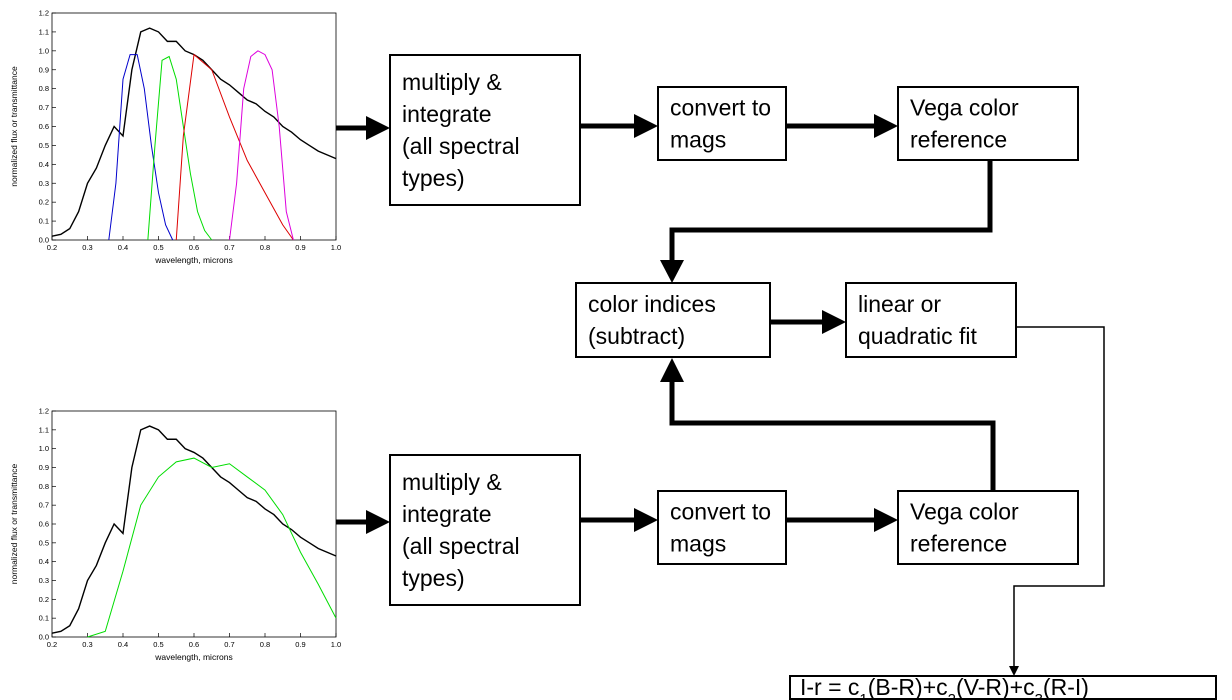  I want to click on formula-subscript: 3, so click(1039, 695).